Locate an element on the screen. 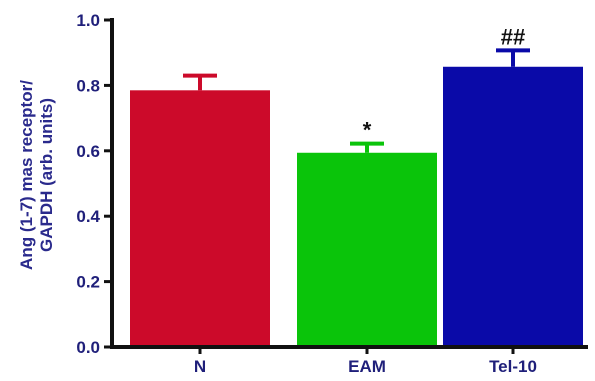  annotation-tel-10: ## is located at coordinates (513, 36).